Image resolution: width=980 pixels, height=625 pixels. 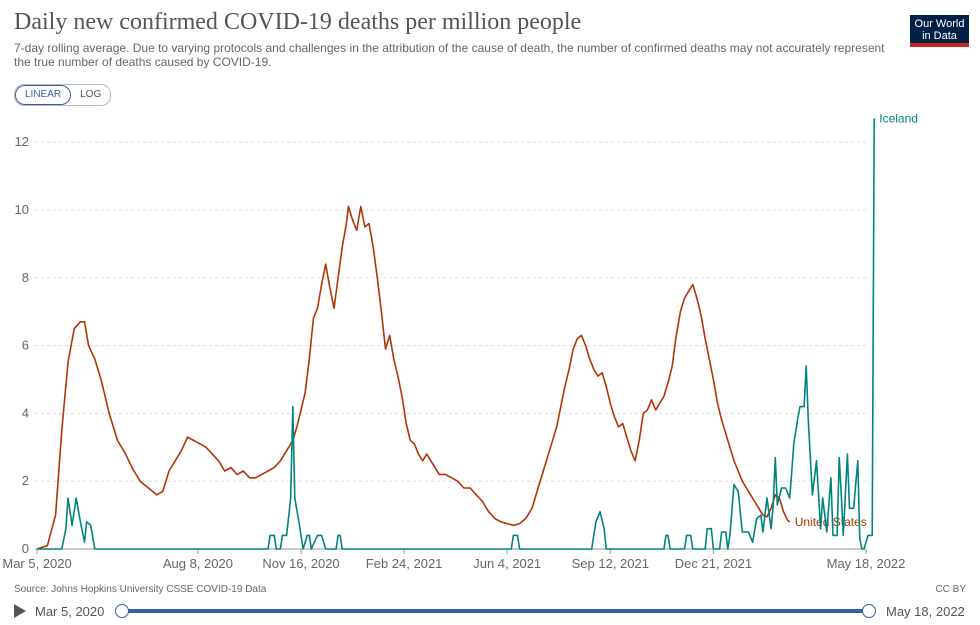 What do you see at coordinates (25, 345) in the screenshot?
I see `y-tick-label: 6` at bounding box center [25, 345].